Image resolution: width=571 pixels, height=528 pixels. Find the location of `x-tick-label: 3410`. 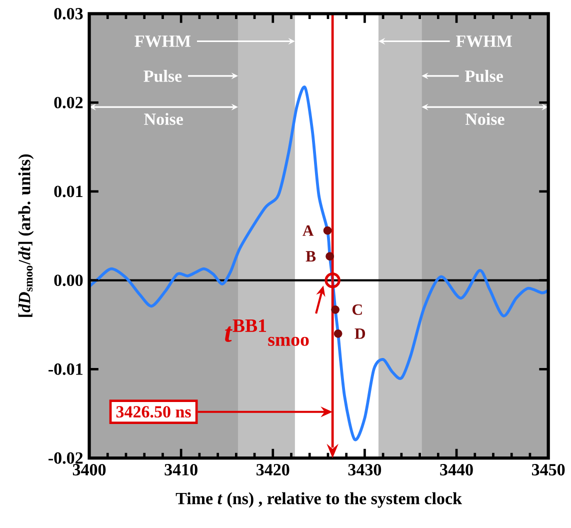

x-tick-label: 3410 is located at coordinates (181, 470).